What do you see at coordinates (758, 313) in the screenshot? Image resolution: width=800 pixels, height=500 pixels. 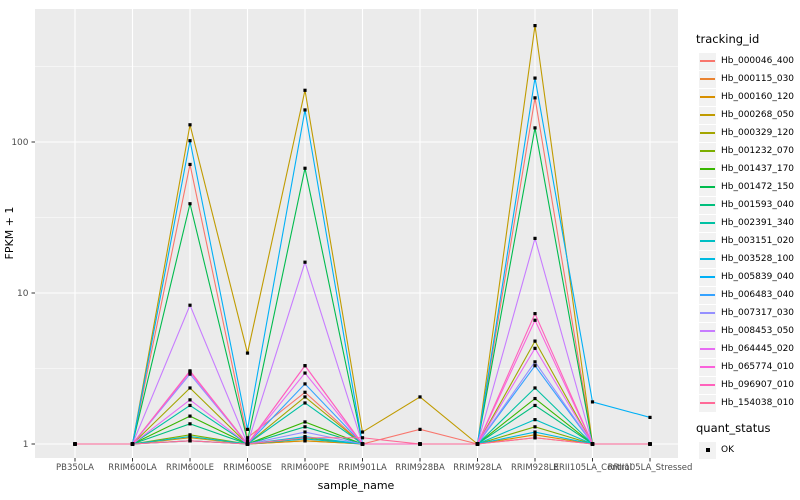 I see `legend-entry-label: Hb_007317_030` at bounding box center [758, 313].